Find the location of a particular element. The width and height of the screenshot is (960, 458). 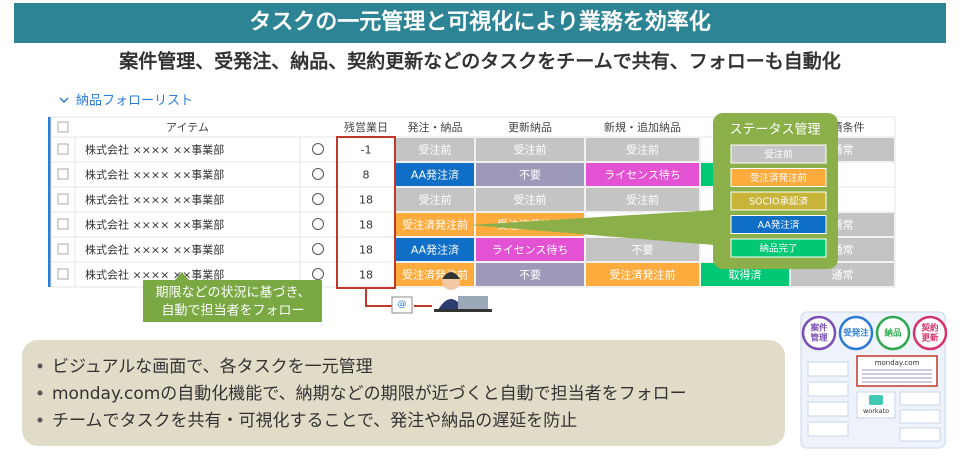

status-chip-label: 納品完了 is located at coordinates (778, 249).